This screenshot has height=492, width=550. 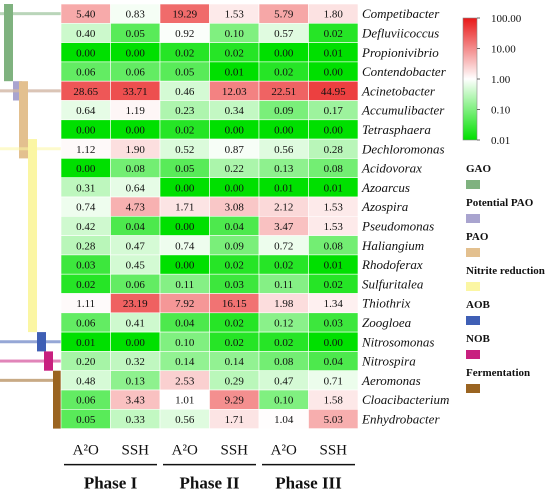 I want to click on row-label: Propionivibrio, so click(x=400, y=52).